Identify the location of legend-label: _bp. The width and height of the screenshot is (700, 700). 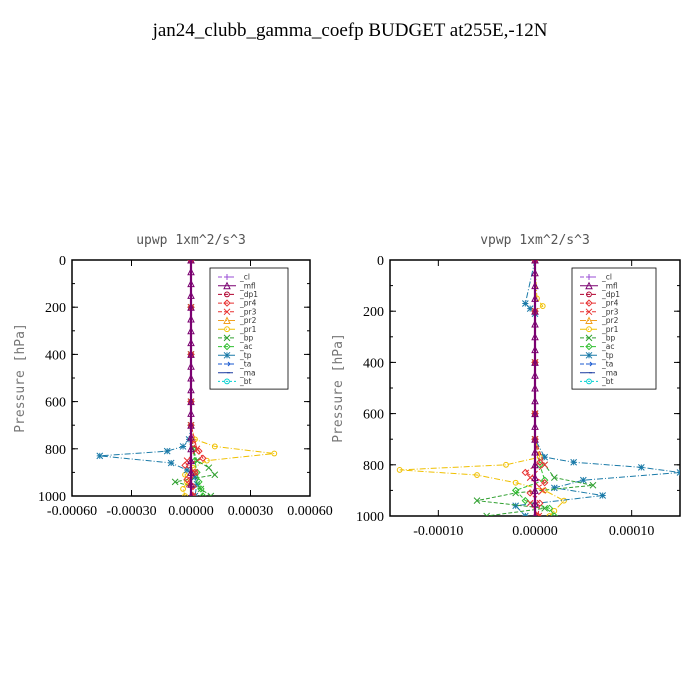
(608, 338).